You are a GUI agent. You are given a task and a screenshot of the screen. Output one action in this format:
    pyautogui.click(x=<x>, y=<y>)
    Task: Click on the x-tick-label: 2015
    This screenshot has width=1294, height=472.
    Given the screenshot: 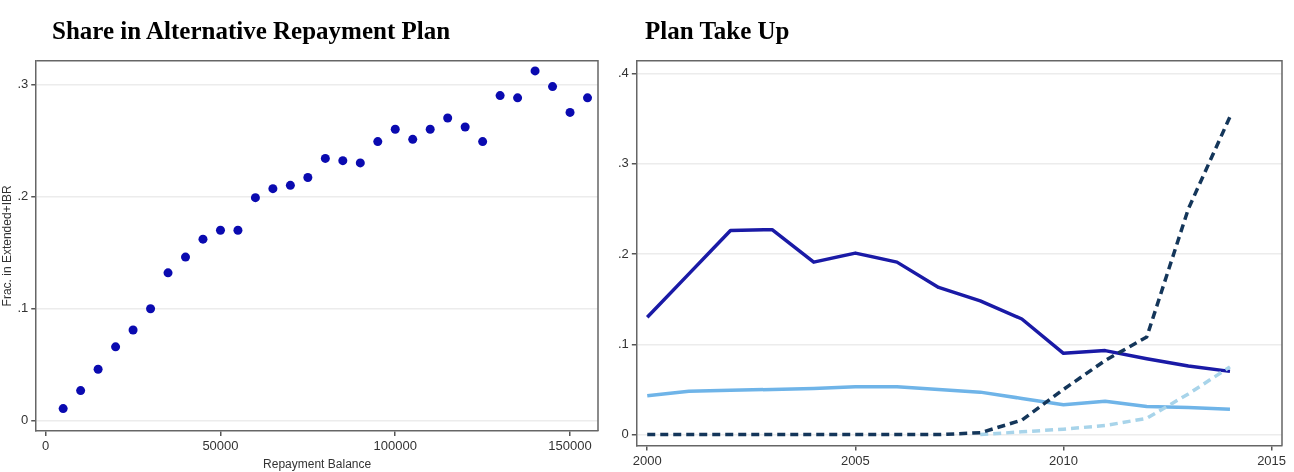 What is the action you would take?
    pyautogui.click(x=1272, y=460)
    